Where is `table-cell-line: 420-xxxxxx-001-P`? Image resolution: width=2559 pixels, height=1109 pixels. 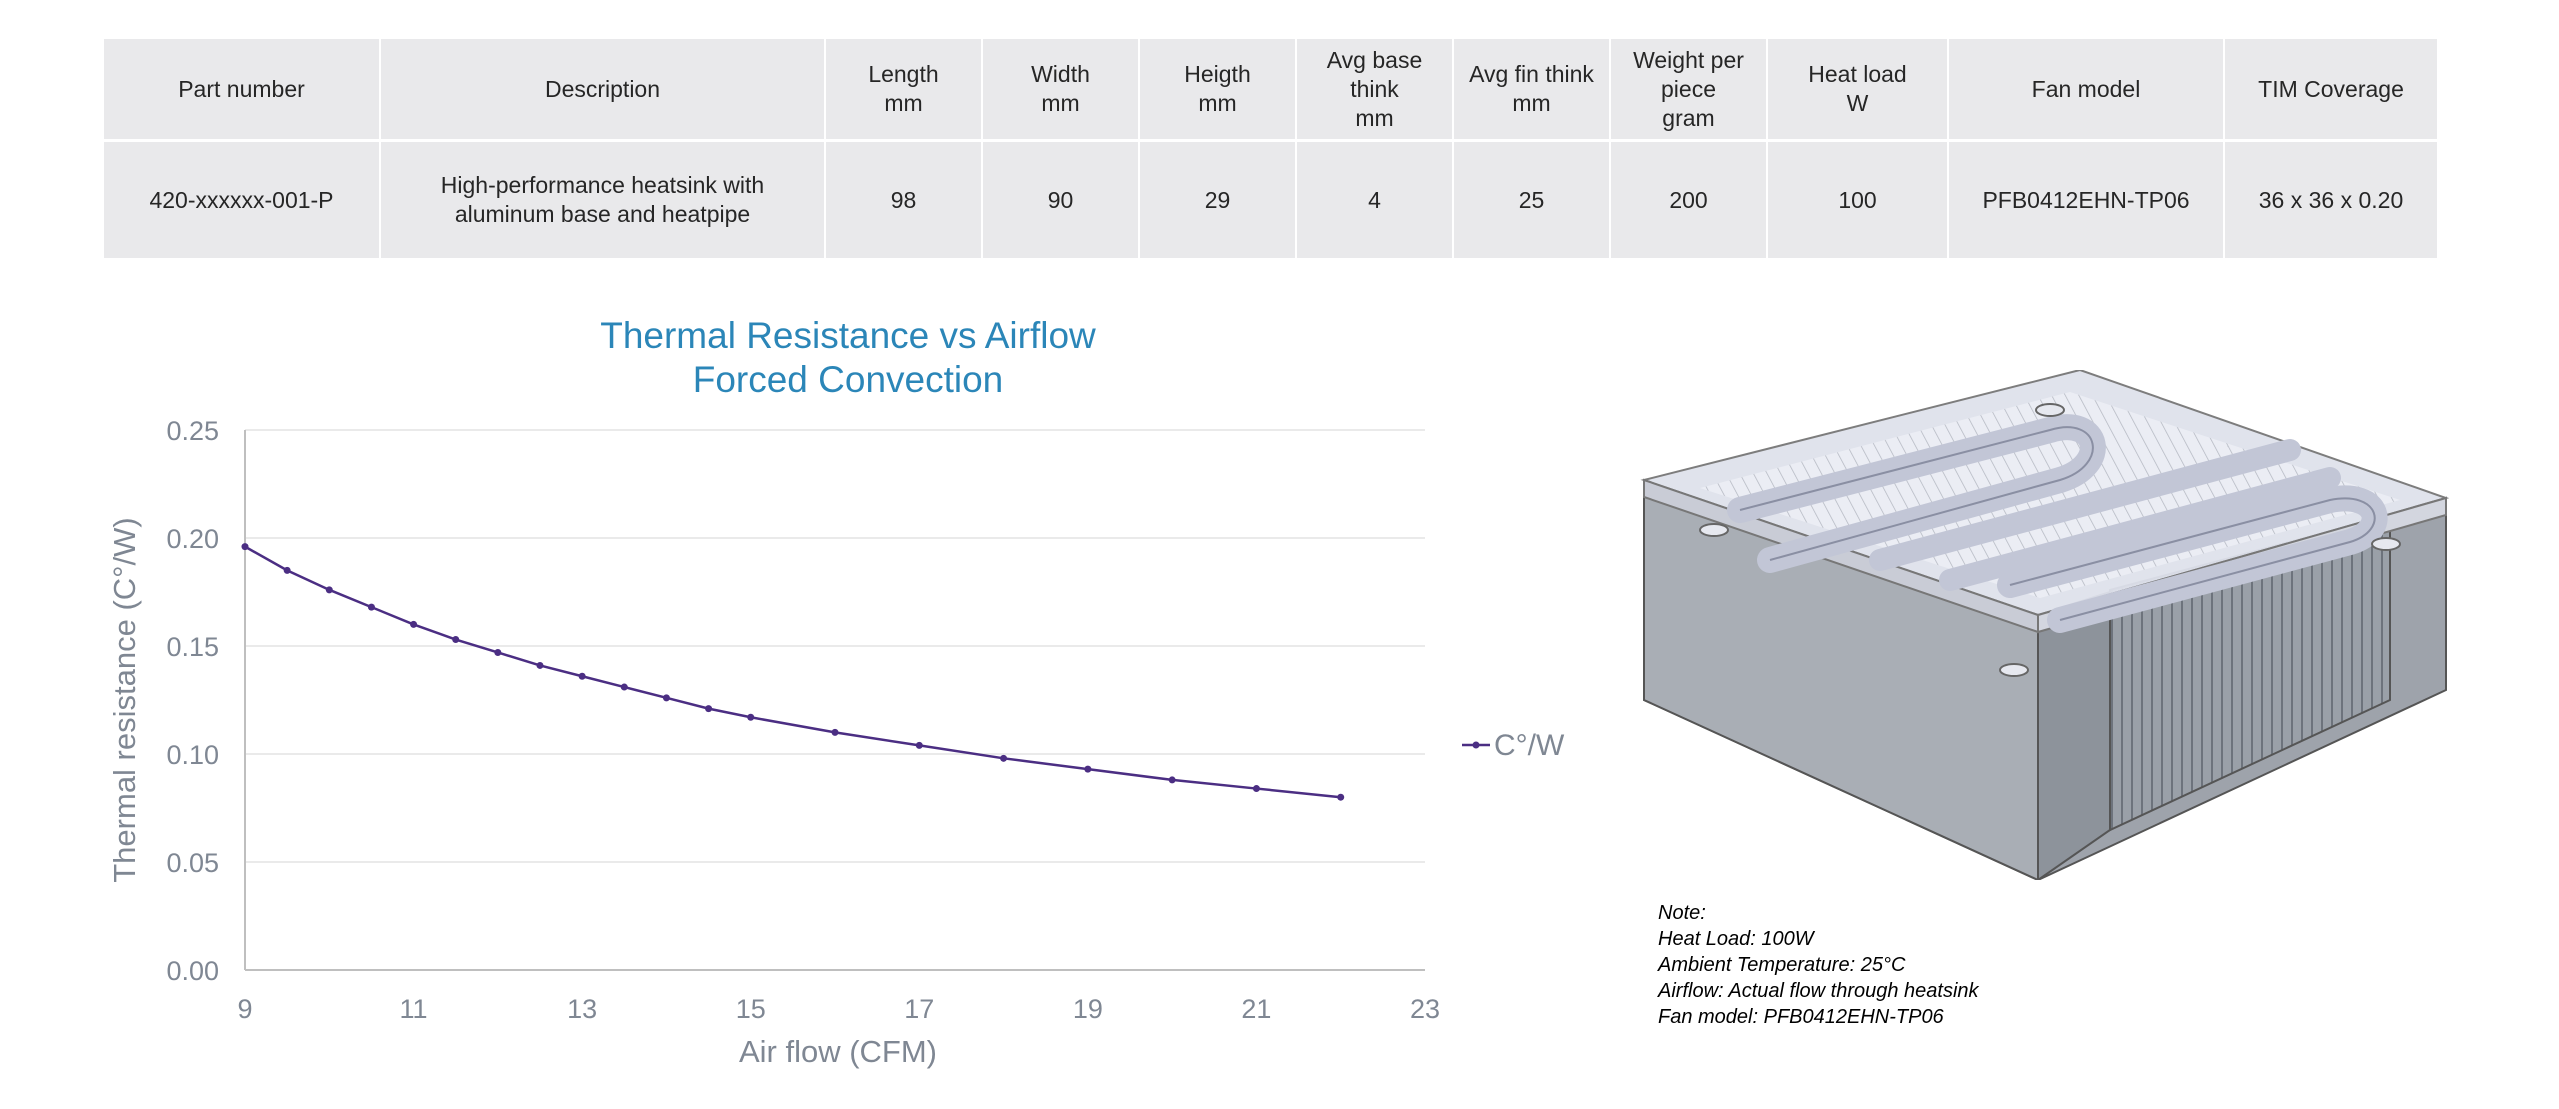
table-cell-line: 420-xxxxxx-001-P is located at coordinates (241, 199).